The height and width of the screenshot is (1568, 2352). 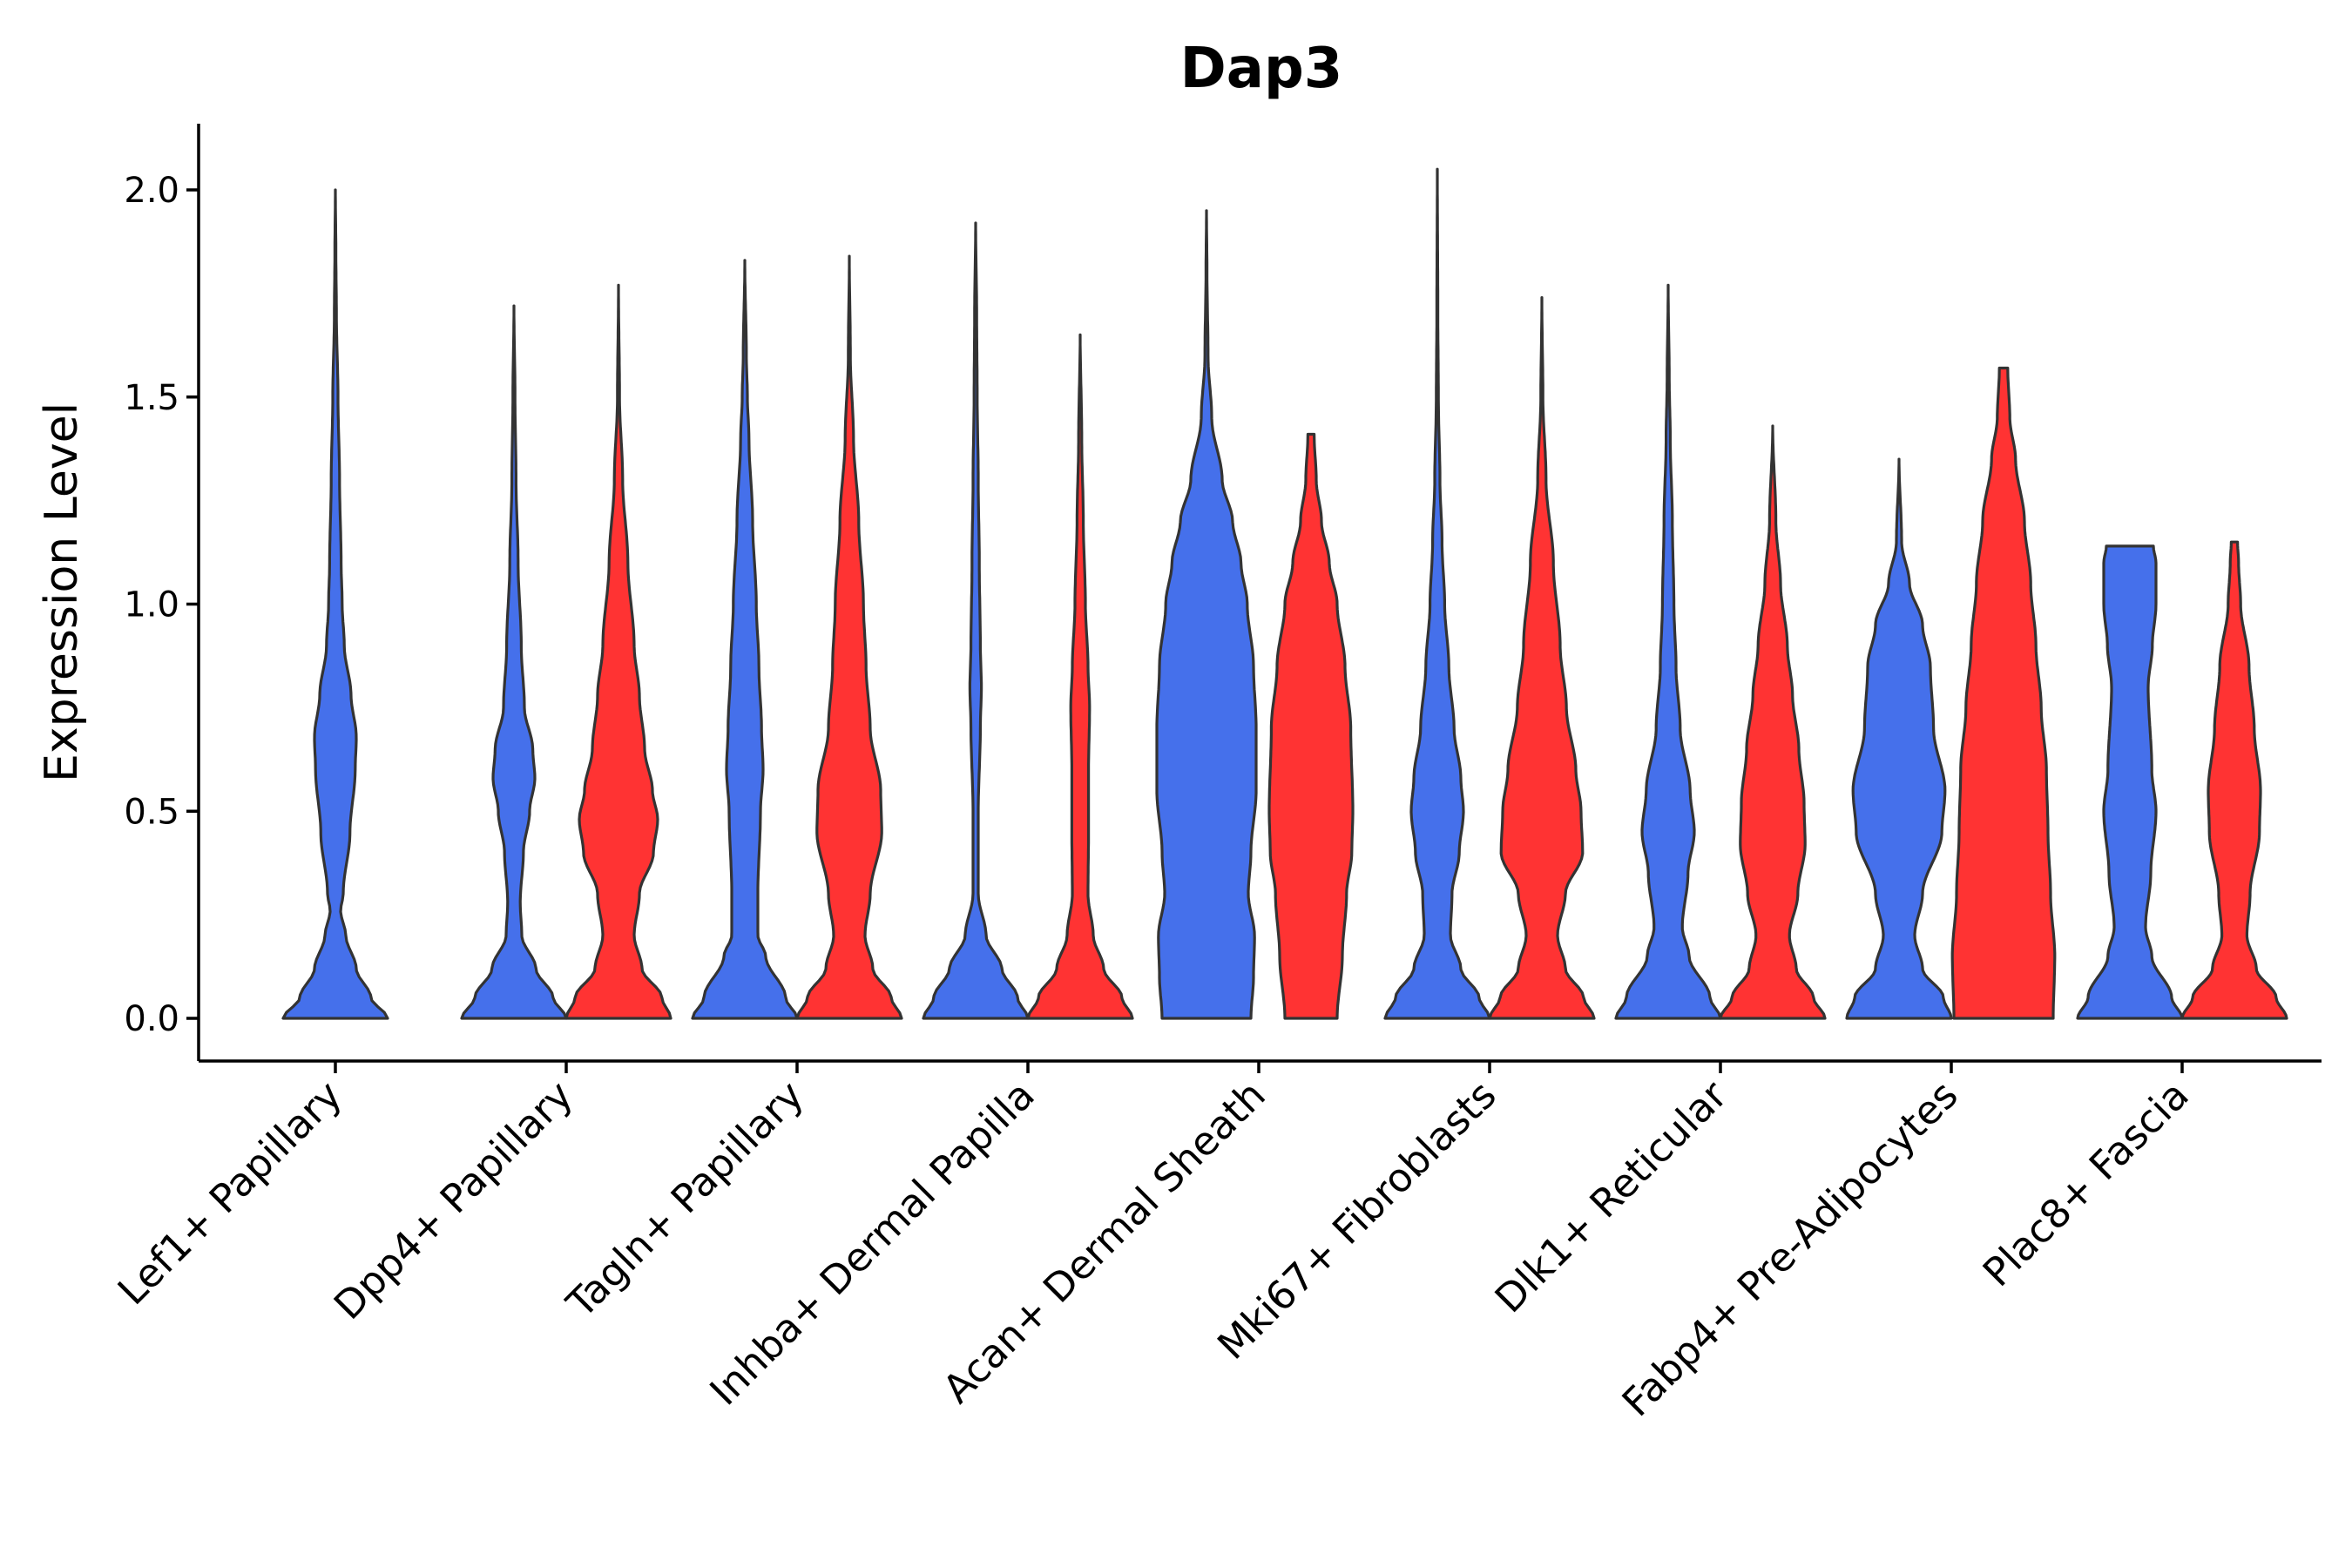 I want to click on violin-acan-dermal-sheath-group-b, so click(x=1311, y=726).